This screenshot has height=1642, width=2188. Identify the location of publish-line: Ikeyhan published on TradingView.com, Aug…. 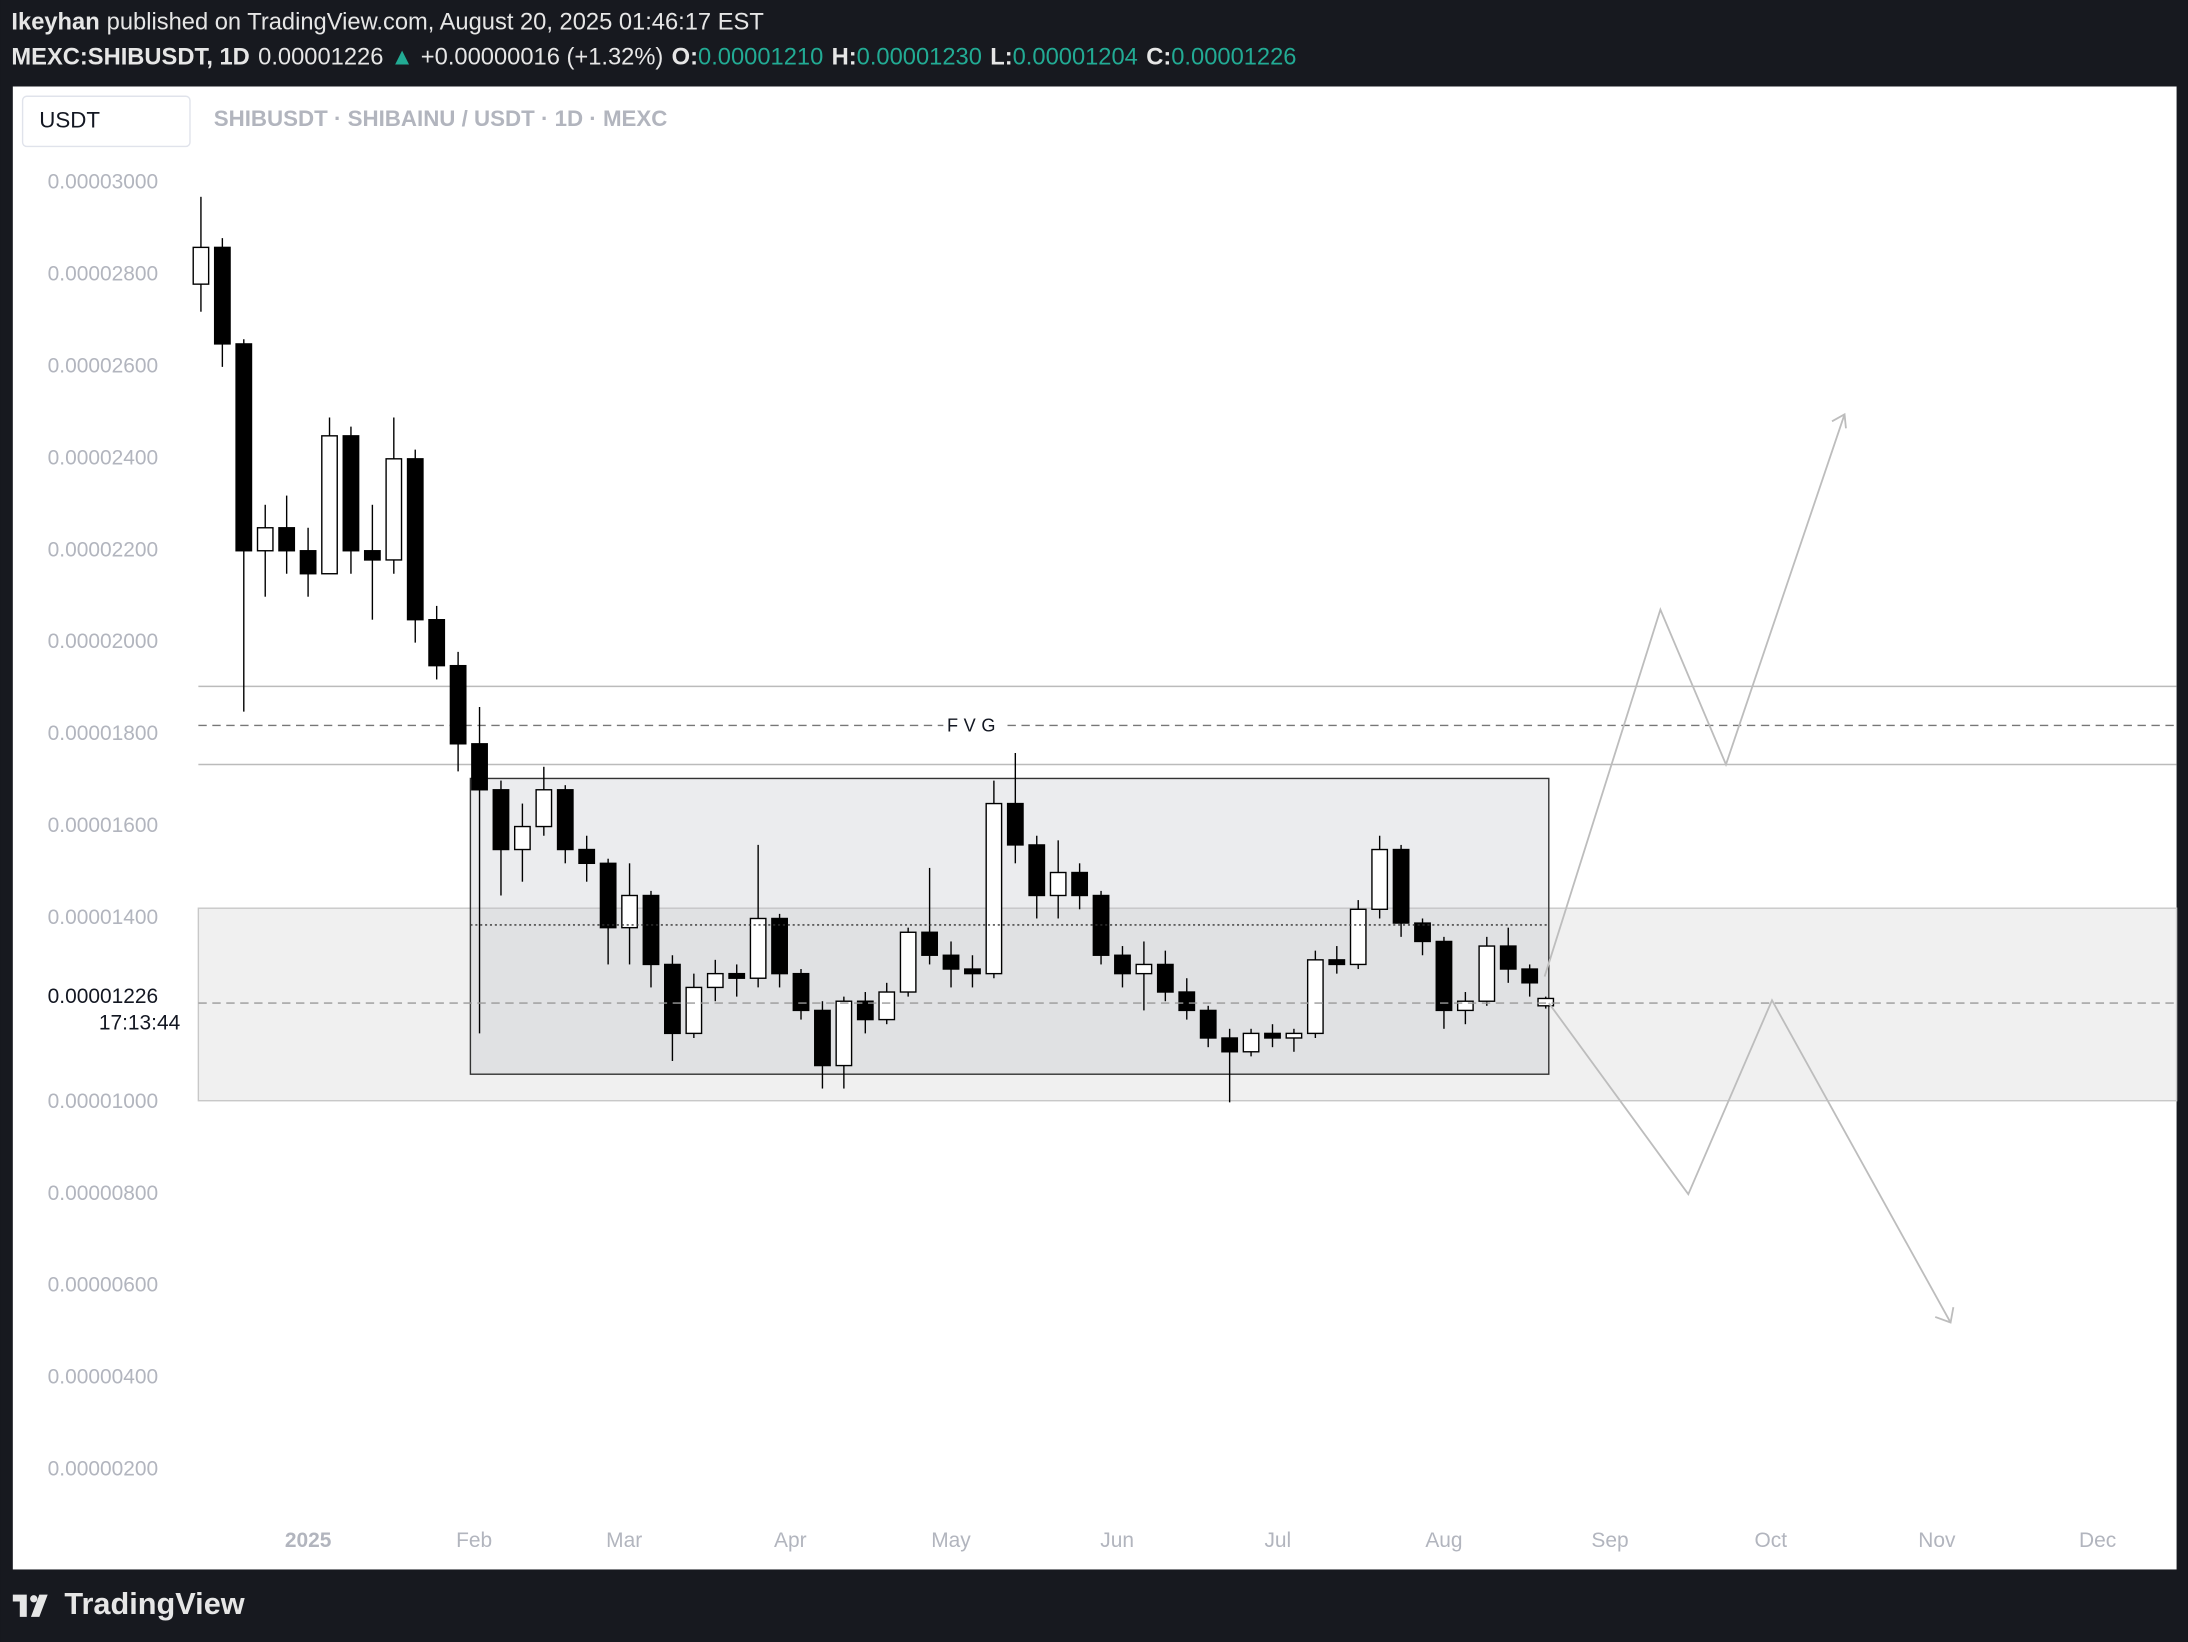
(387, 23).